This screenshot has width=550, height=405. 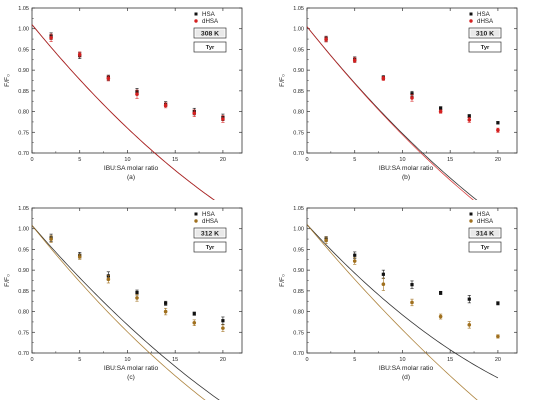 I want to click on temperature-label: 314 K, so click(x=485, y=234).